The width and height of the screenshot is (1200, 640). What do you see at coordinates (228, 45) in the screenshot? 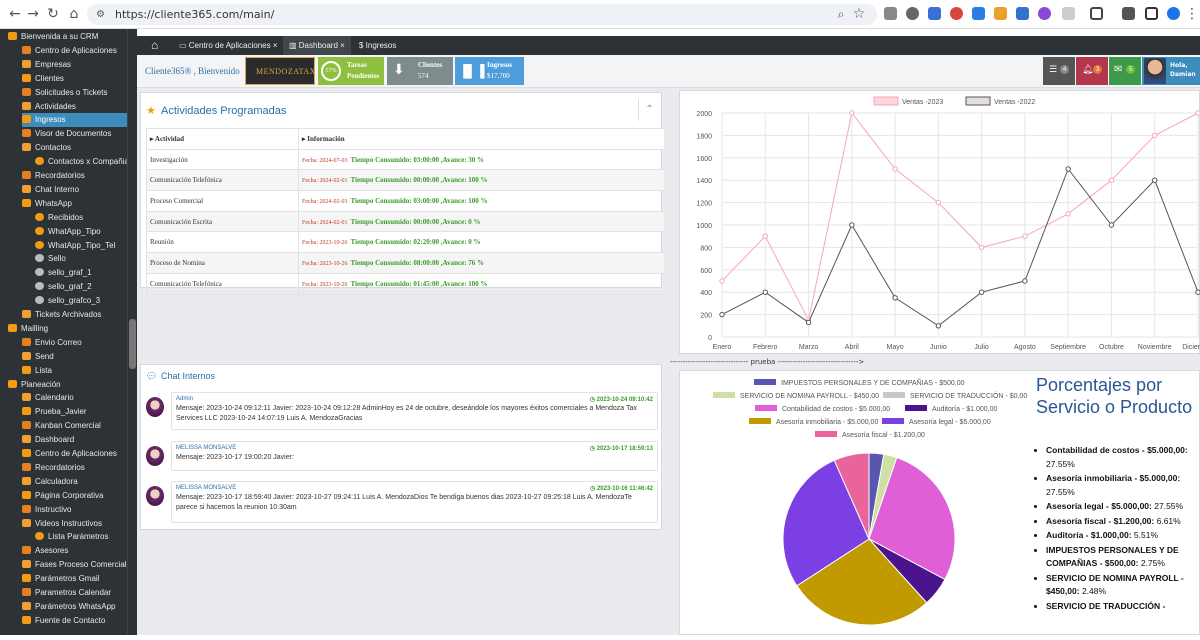
I see `tab-centro-aplicaciones: ▭ Centro de Aplicaciones ×` at bounding box center [228, 45].